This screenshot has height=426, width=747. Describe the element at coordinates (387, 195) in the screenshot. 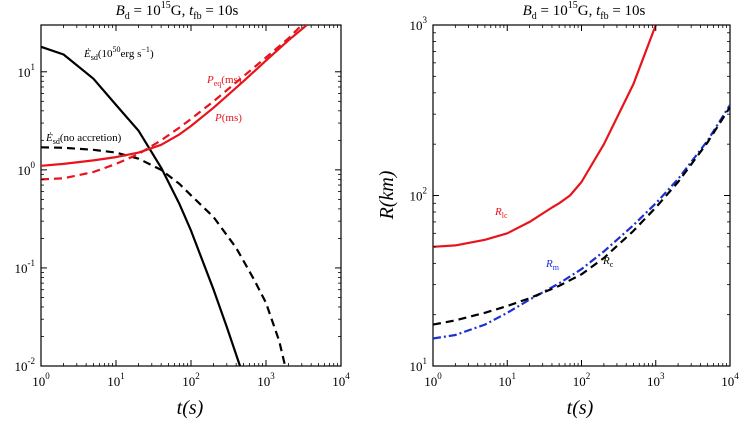

I see `right-ylabel: R(km)` at that location.